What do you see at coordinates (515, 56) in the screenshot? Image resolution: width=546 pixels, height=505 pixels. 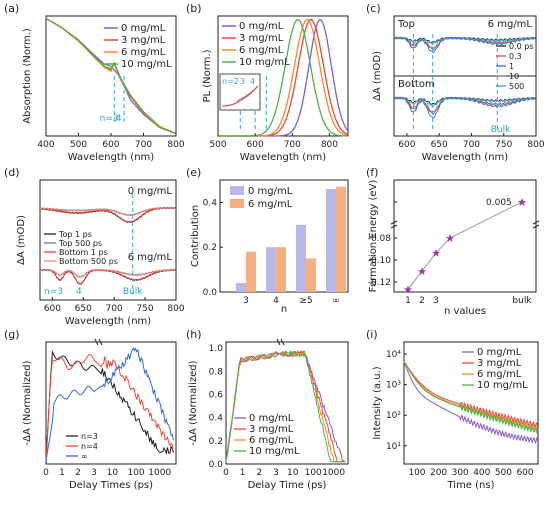 I see `legend-label: 0.3` at bounding box center [515, 56].